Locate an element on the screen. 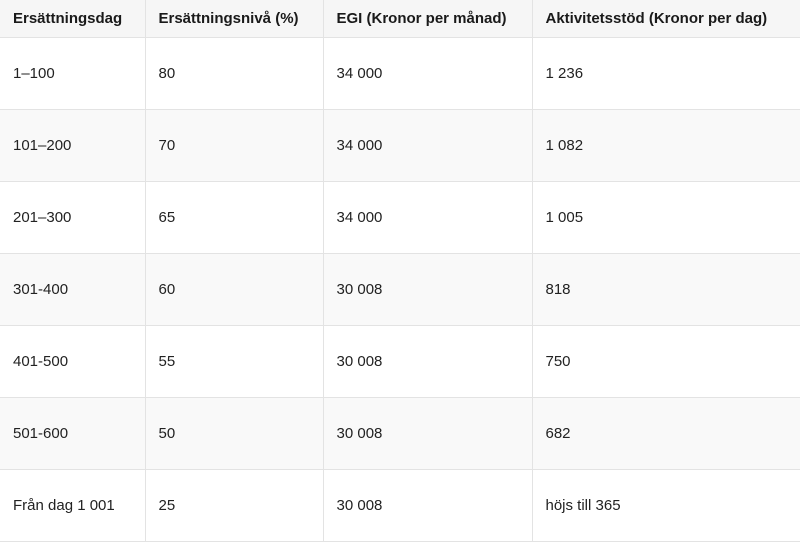 This screenshot has height=545, width=800. header-egi: EGI (Kronor per månad) is located at coordinates (427, 19).